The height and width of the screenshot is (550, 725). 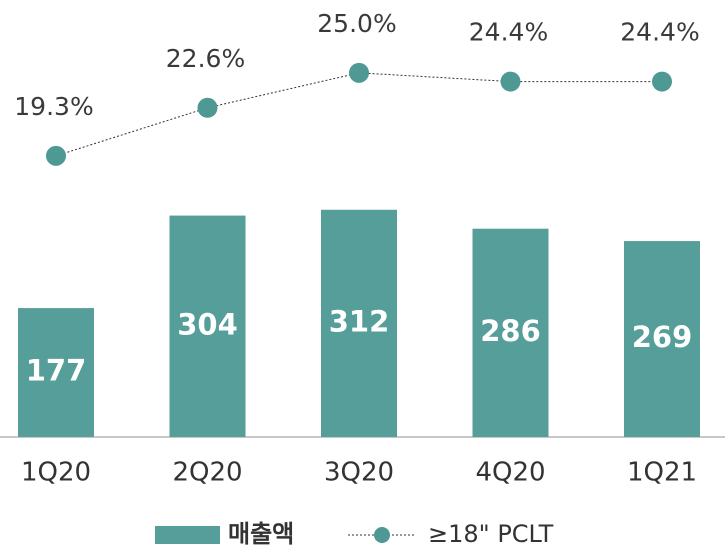 What do you see at coordinates (53, 106) in the screenshot?
I see `line-value-label: 19.3%` at bounding box center [53, 106].